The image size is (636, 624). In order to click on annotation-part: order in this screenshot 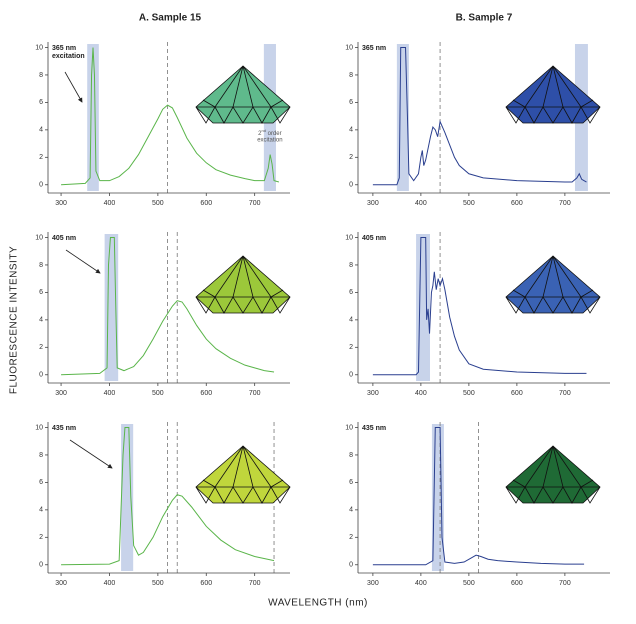, I will do `click(274, 134)`.